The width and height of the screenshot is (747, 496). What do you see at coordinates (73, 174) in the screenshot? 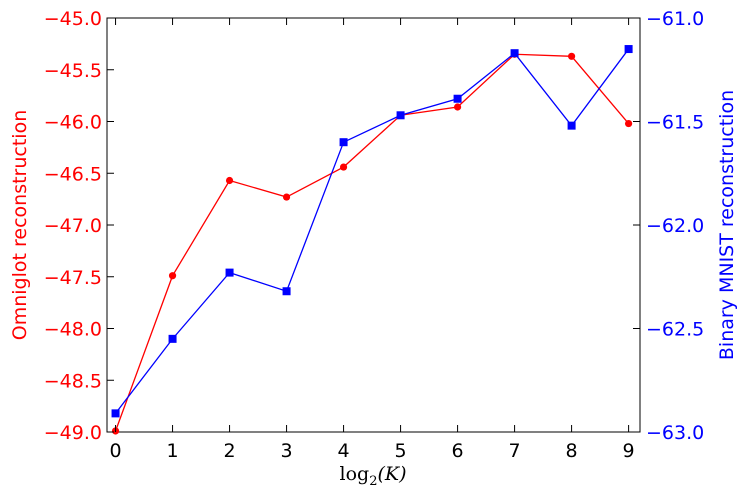
I see `y-left-tick-label: −46.5` at bounding box center [73, 174].